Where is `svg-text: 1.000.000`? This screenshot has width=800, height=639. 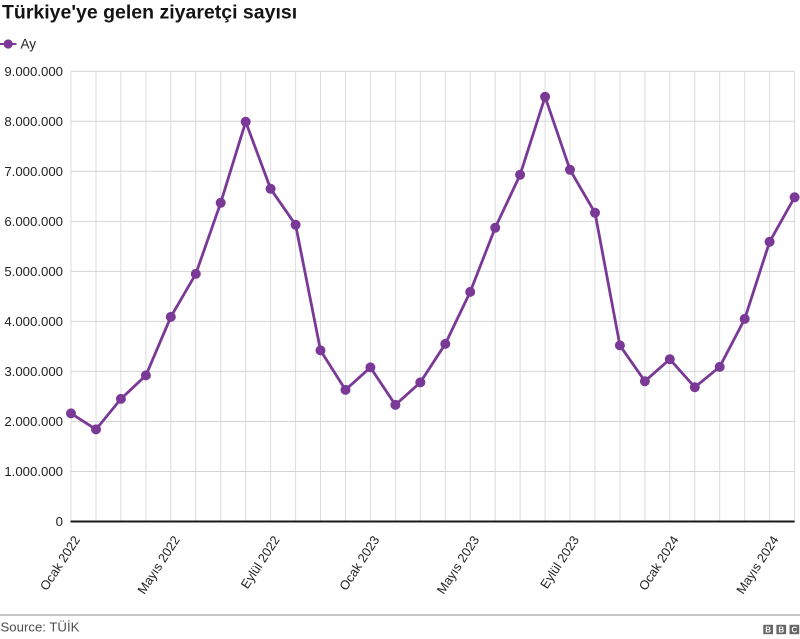
svg-text: 1.000.000 is located at coordinates (33, 471).